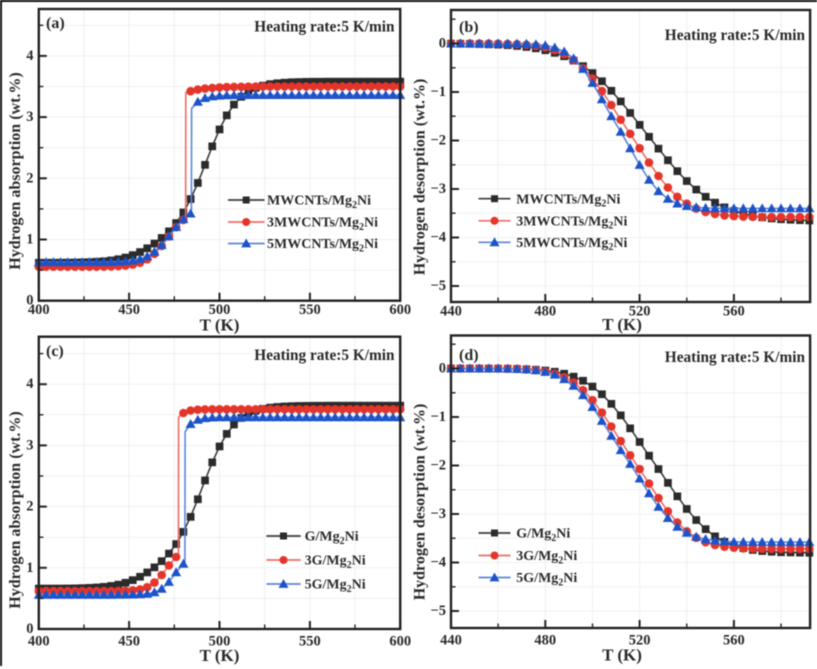 This screenshot has height=669, width=817. I want to click on svg-text: (c), so click(55, 351).